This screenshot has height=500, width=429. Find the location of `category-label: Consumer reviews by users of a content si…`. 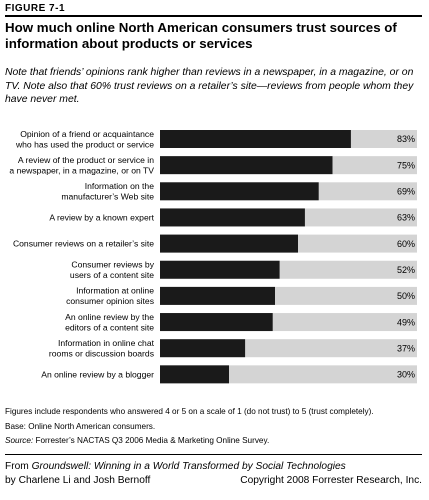

category-label: Consumer reviews by users of a content si… is located at coordinates (112, 270).